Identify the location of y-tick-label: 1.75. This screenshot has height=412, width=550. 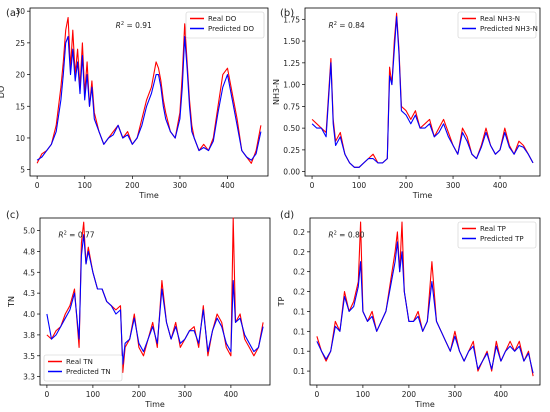
(291, 19).